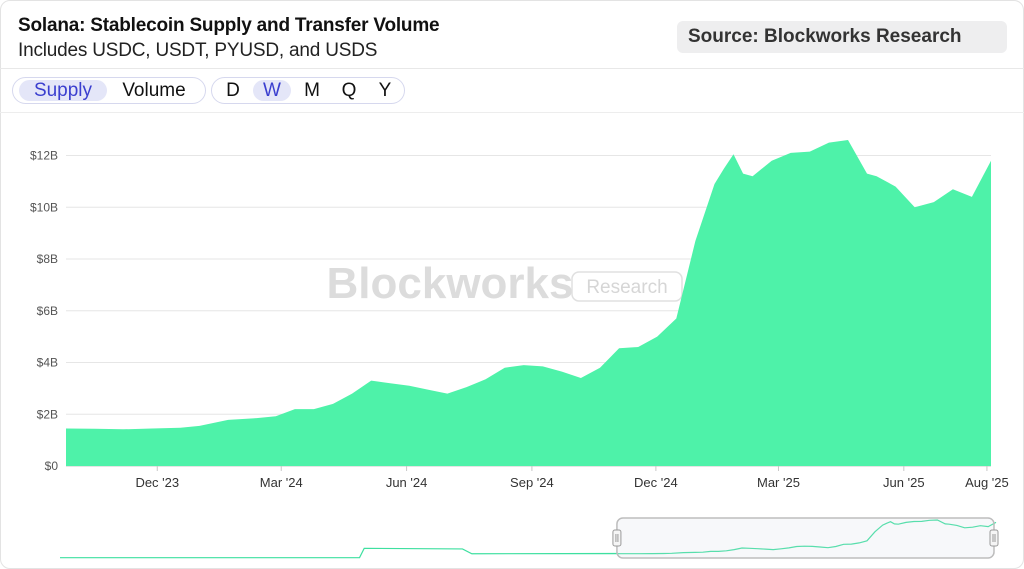 Image resolution: width=1024 pixels, height=569 pixels. Describe the element at coordinates (512, 68) in the screenshot. I see `header-divider` at that location.